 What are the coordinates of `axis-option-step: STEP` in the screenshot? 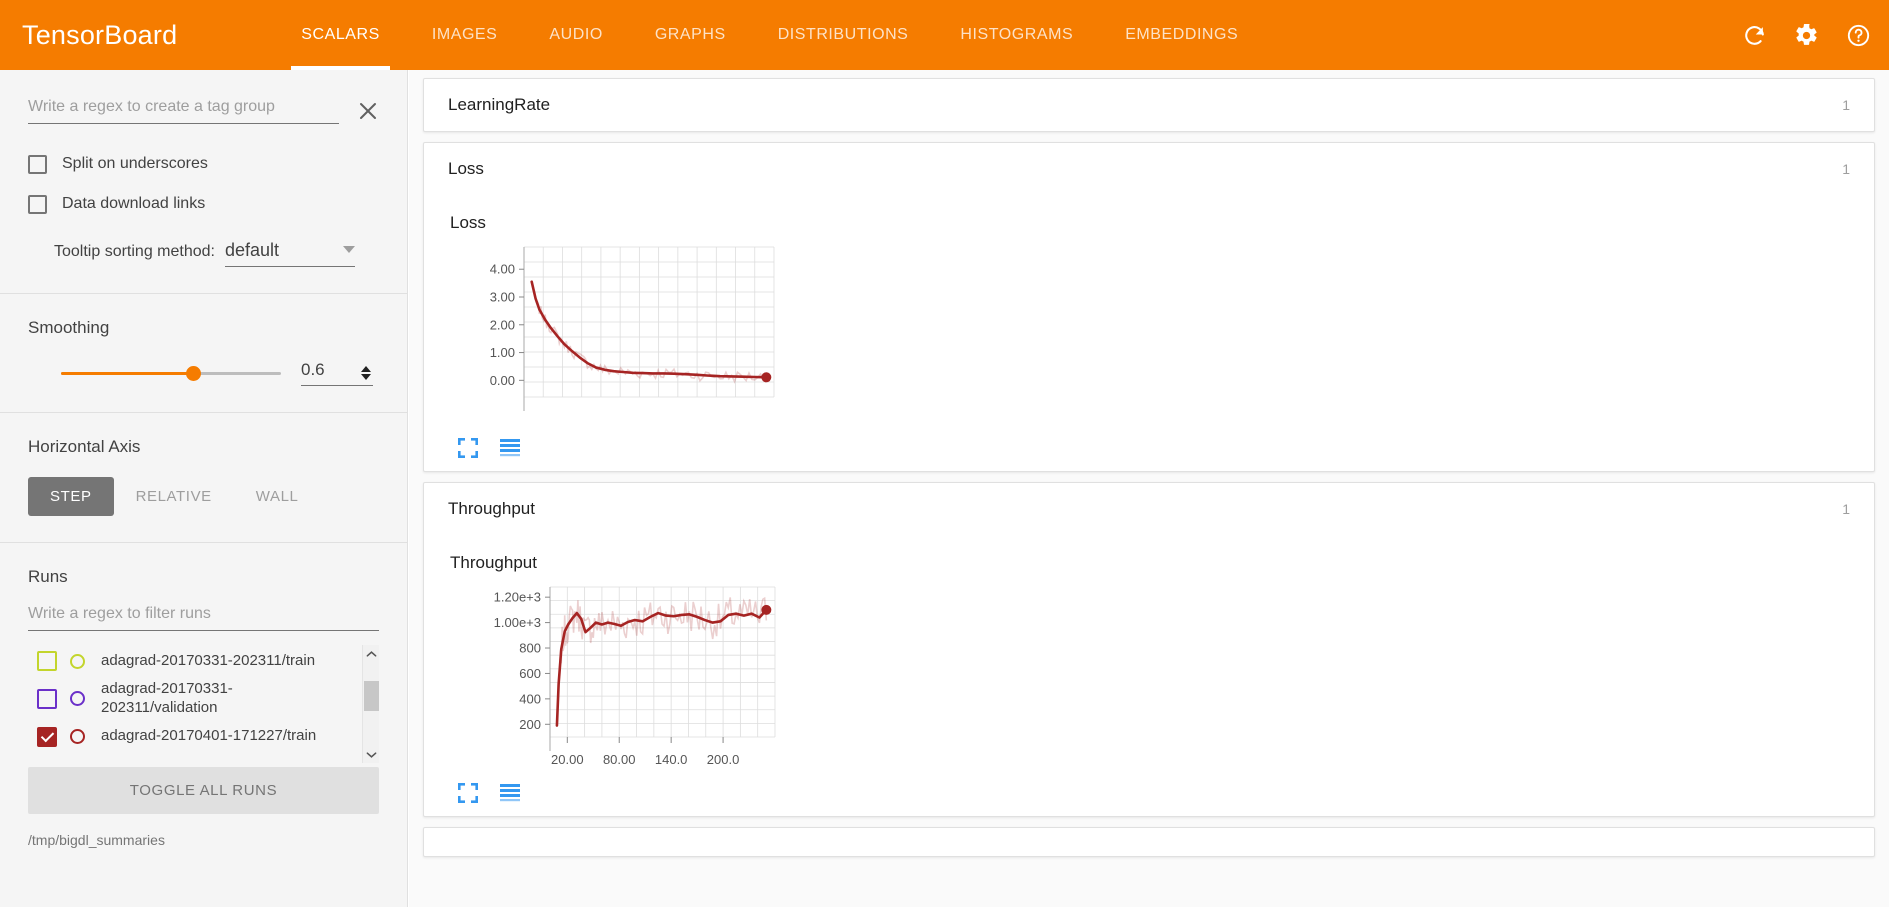 It's located at (71, 496).